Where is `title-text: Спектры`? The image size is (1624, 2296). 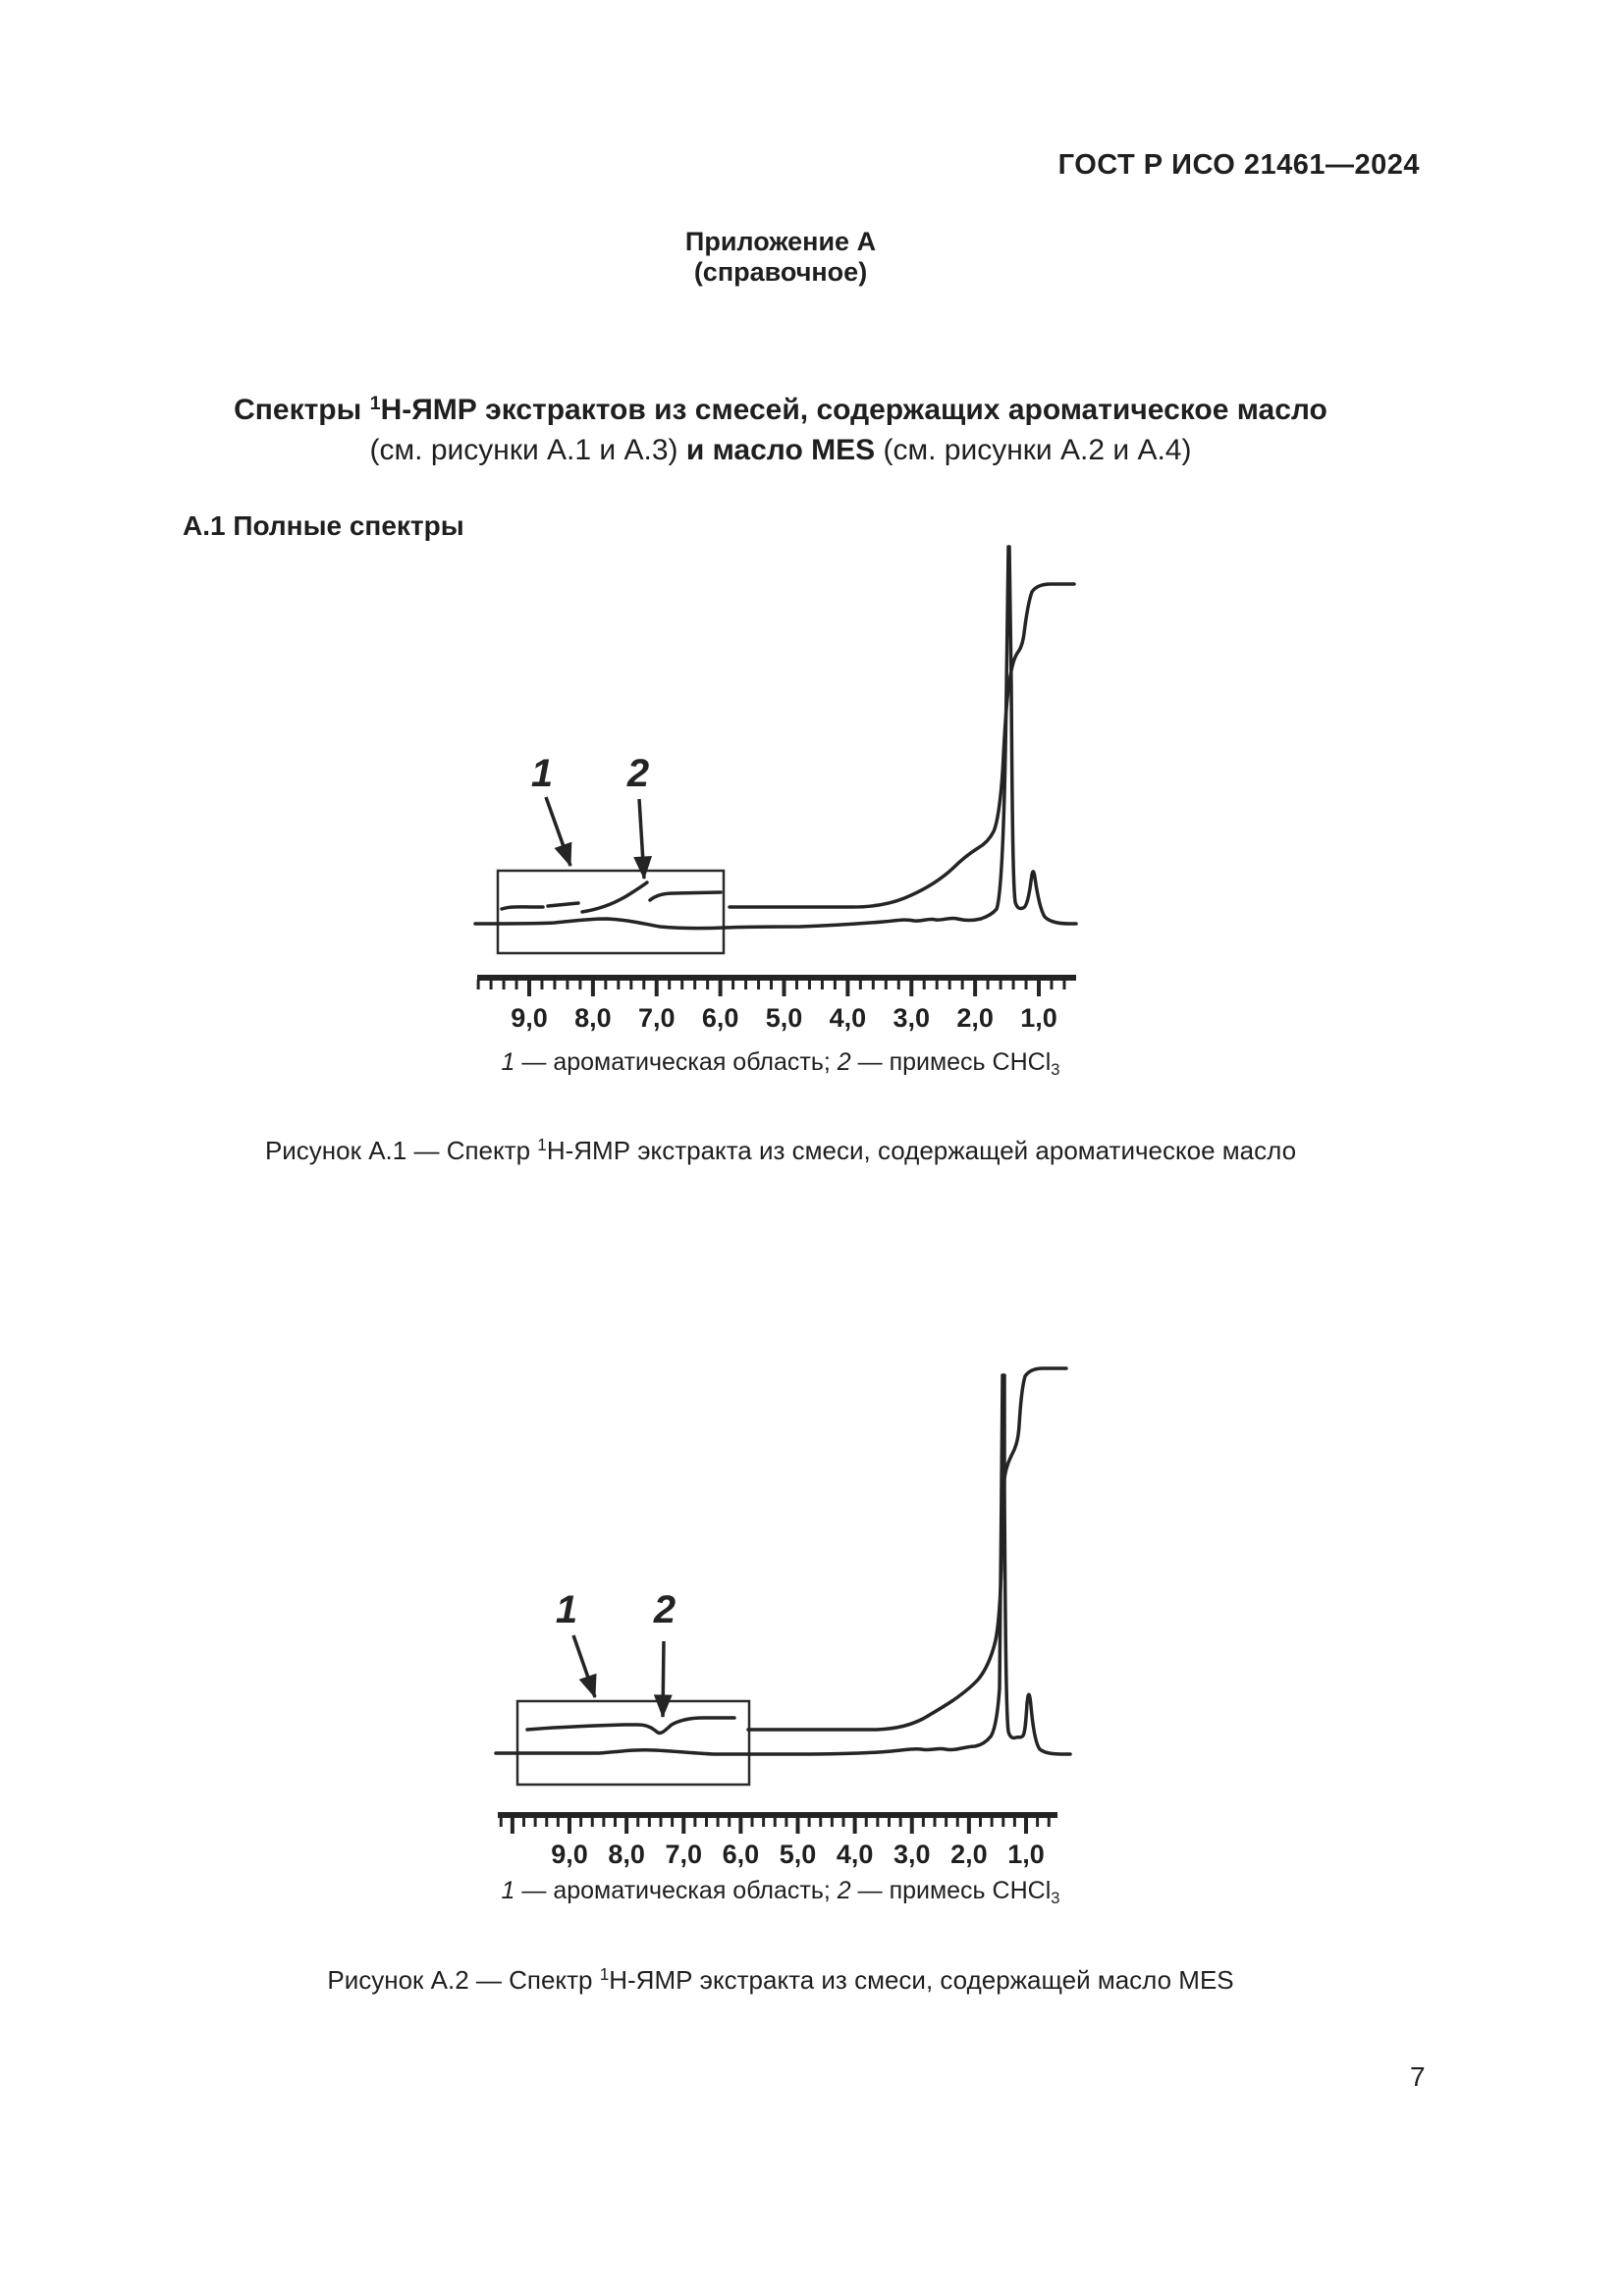
title-text: Спектры is located at coordinates (302, 410).